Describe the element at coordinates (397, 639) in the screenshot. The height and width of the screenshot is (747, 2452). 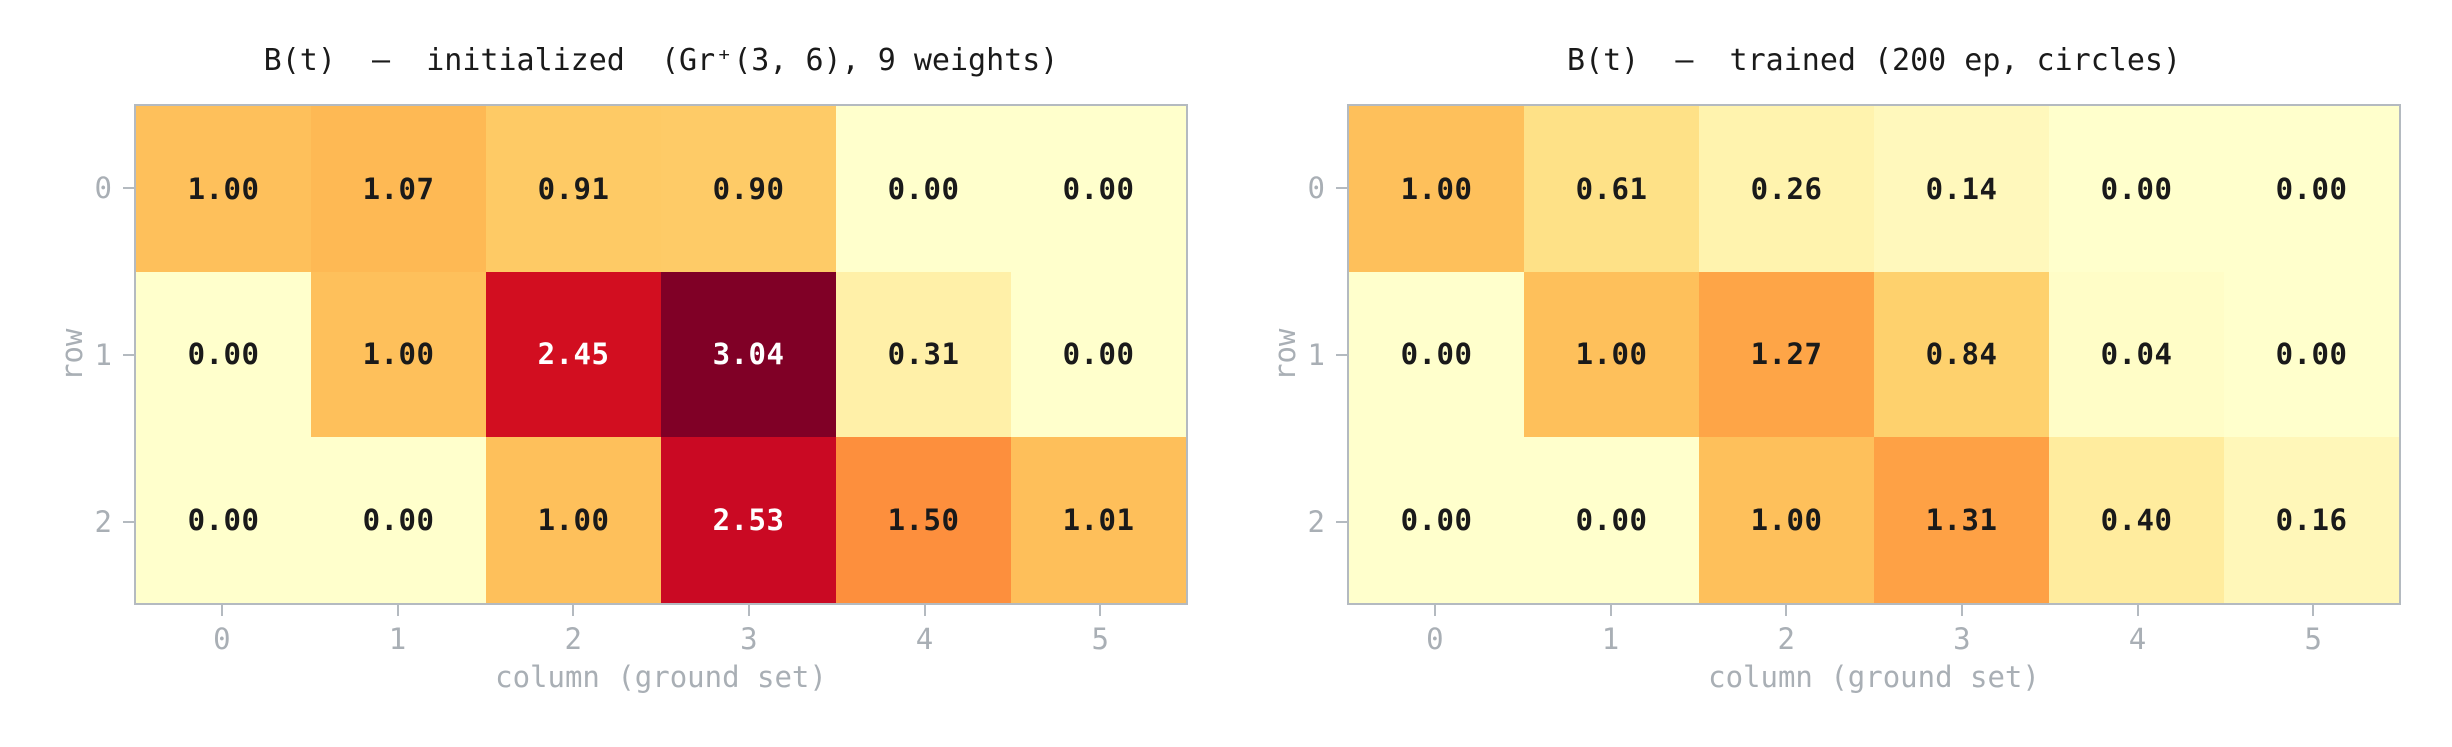
I see `x-tick-label: 1` at that location.